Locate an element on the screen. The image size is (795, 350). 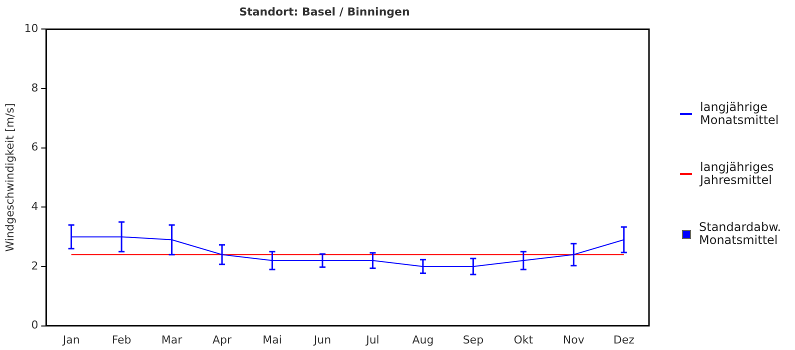
y-tick-label: 4 is located at coordinates (34, 207).